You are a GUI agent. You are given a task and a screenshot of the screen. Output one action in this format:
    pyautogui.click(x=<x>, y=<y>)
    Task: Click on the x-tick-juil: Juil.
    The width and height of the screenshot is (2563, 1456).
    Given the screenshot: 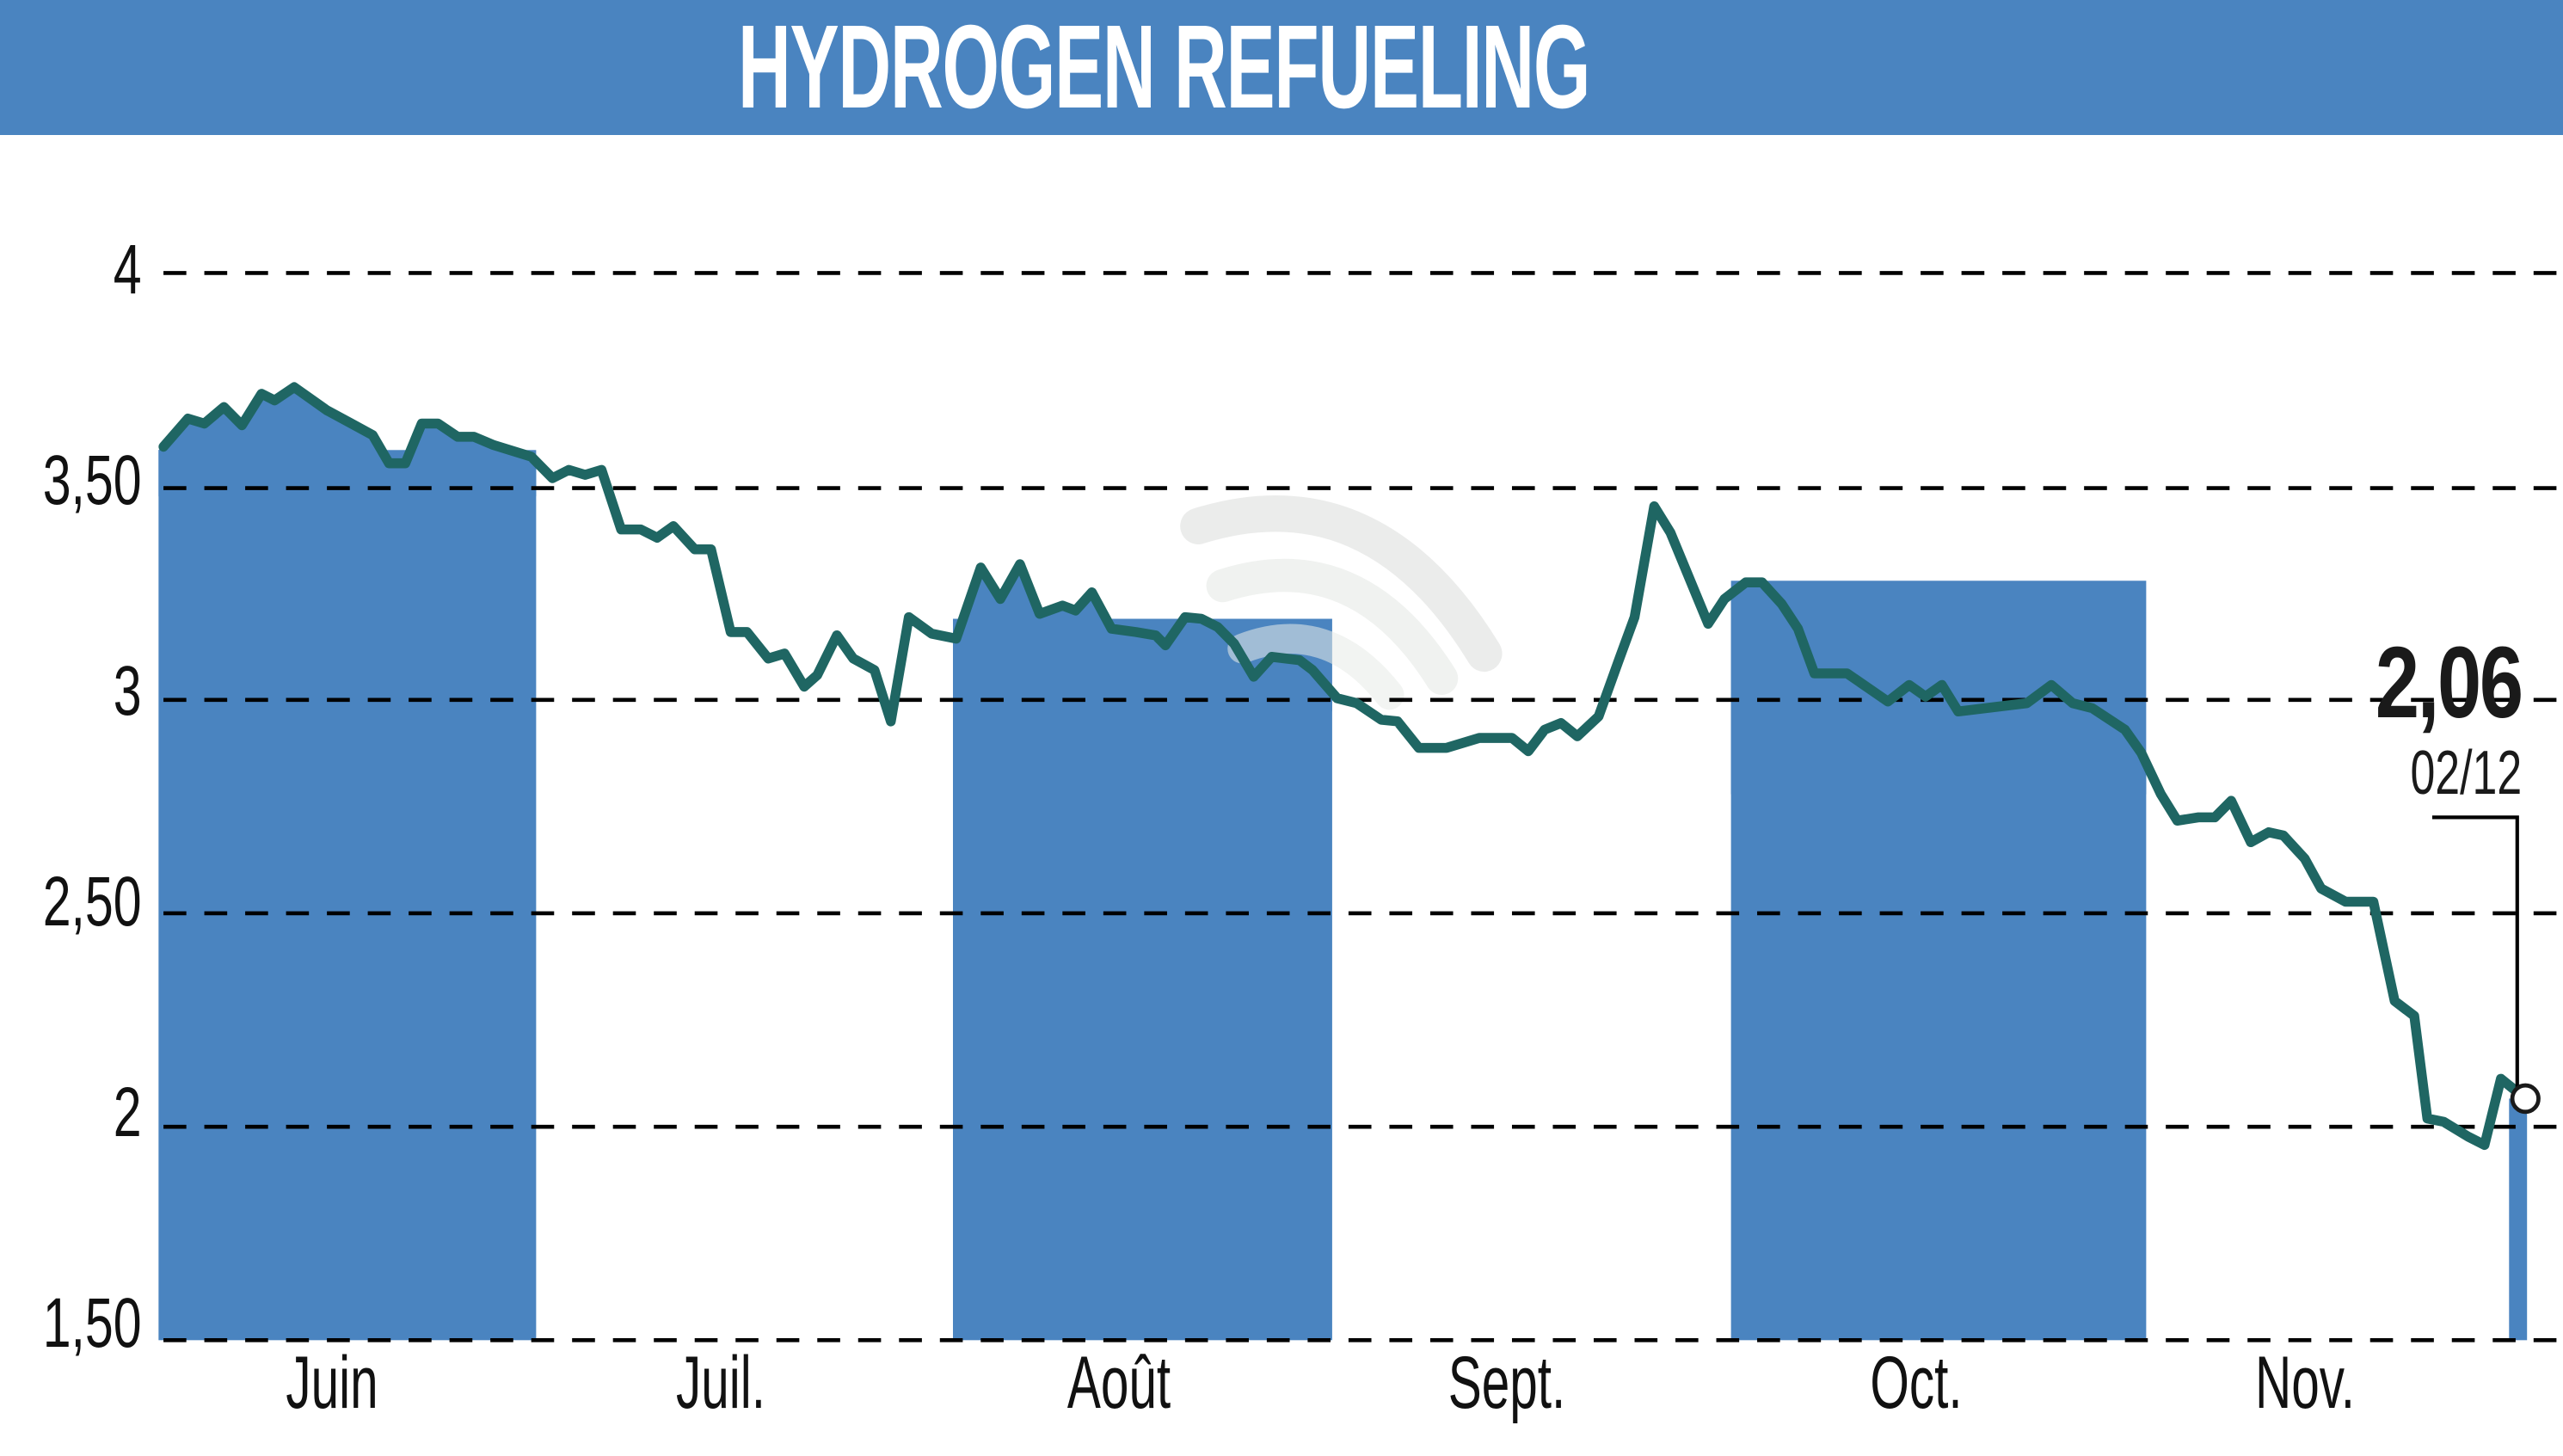 What is the action you would take?
    pyautogui.click(x=720, y=1383)
    